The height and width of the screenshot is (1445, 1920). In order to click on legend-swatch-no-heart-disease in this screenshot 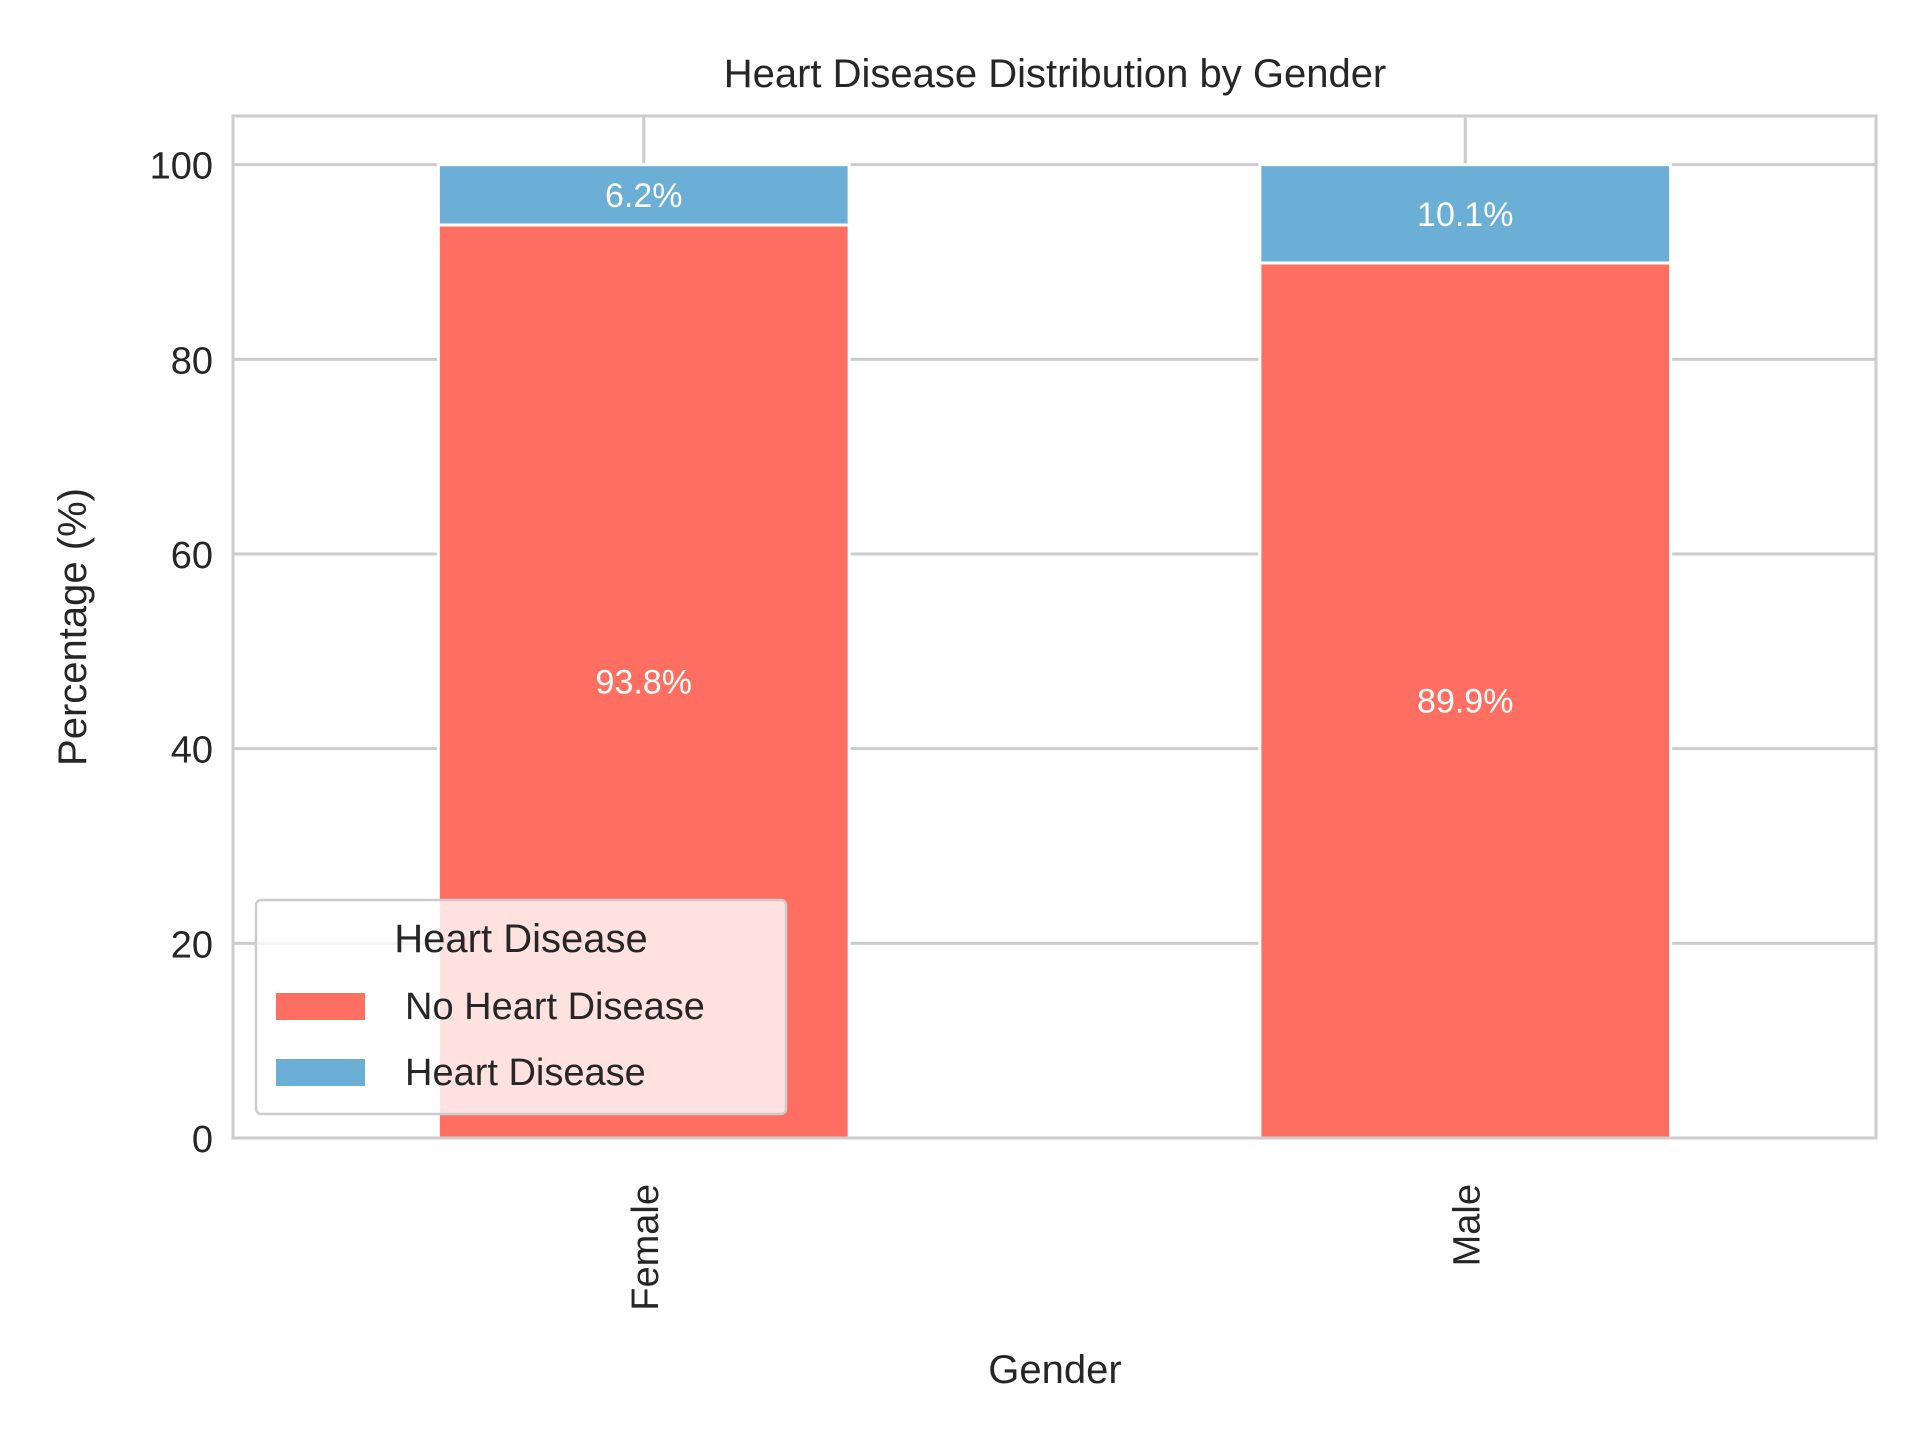, I will do `click(320, 1006)`.